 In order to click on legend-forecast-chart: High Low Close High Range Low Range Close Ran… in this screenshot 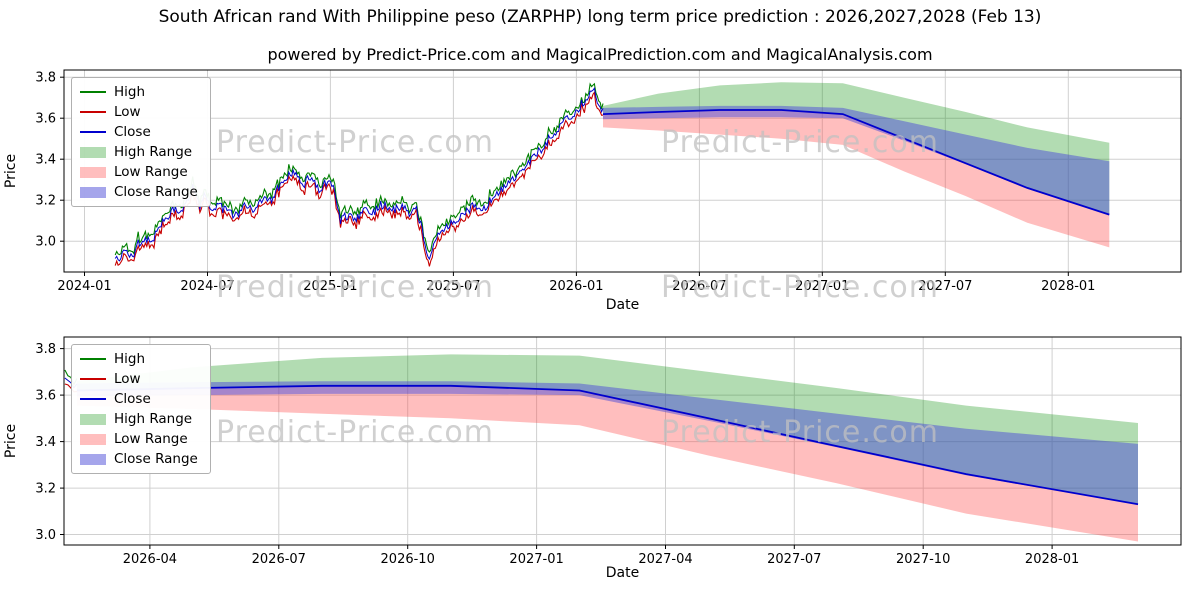, I will do `click(141, 409)`.